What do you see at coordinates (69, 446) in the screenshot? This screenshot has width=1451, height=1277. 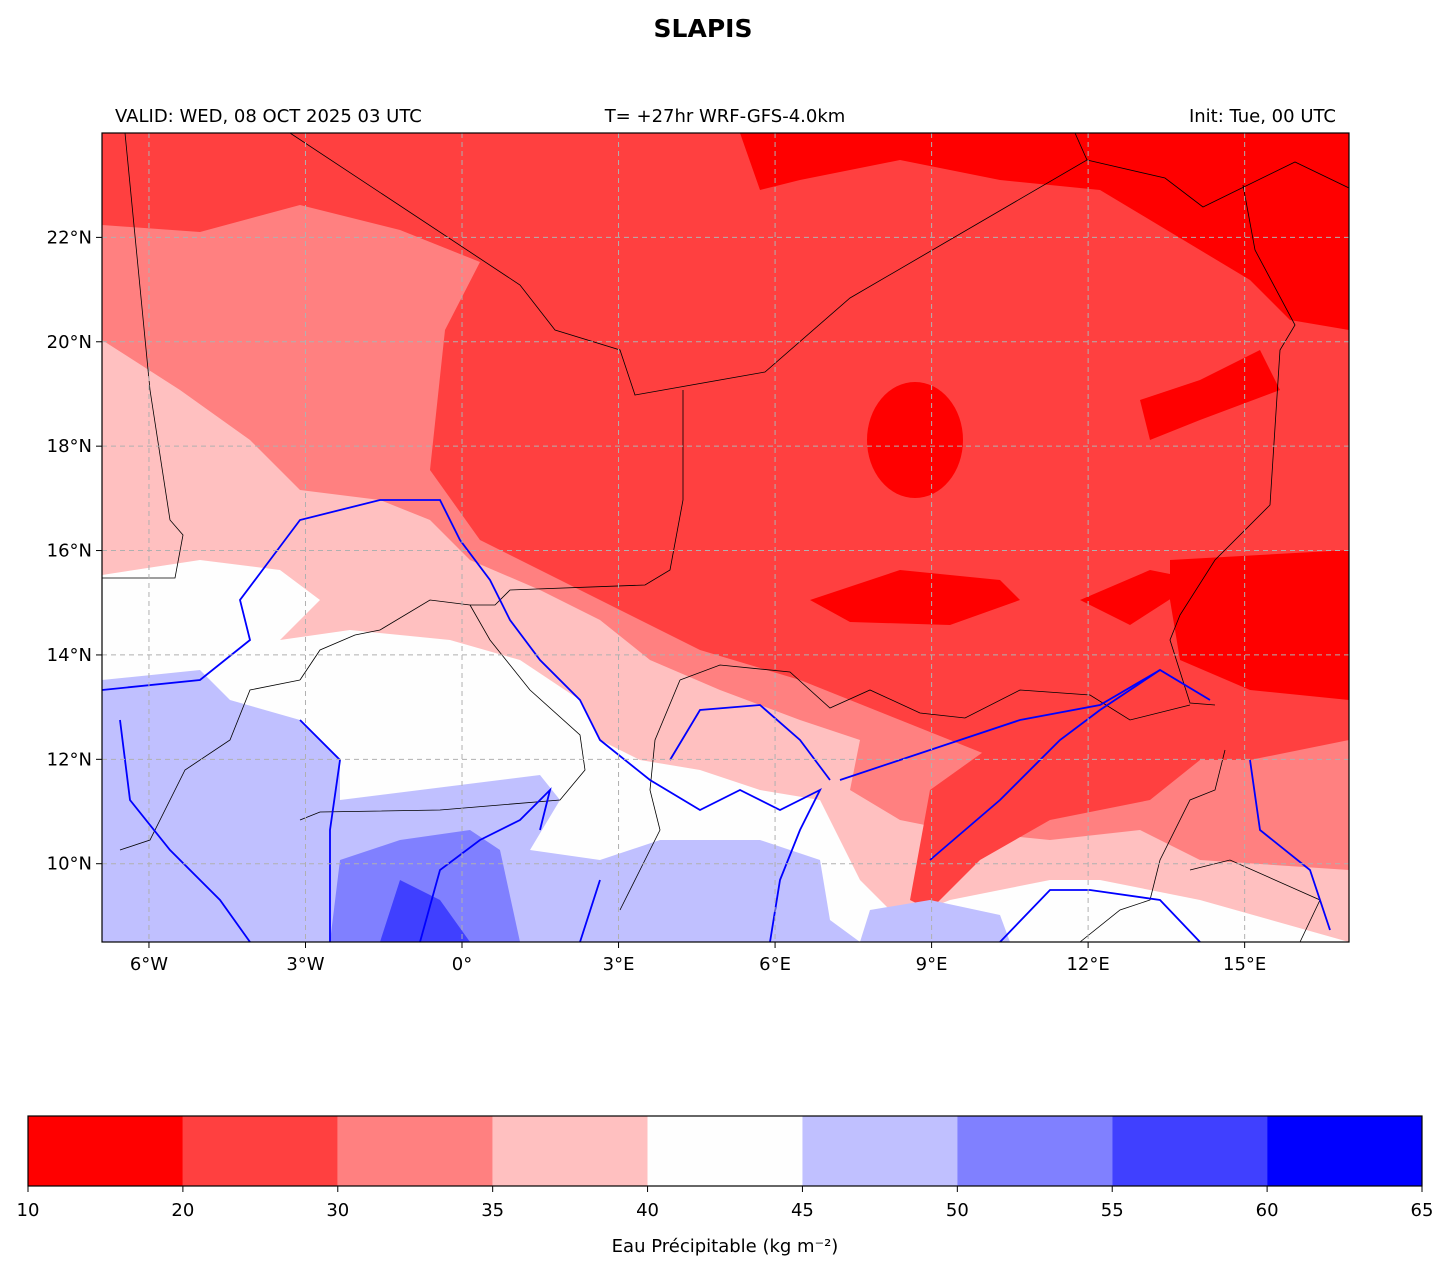 I see `y-tick-label: 18°N` at bounding box center [69, 446].